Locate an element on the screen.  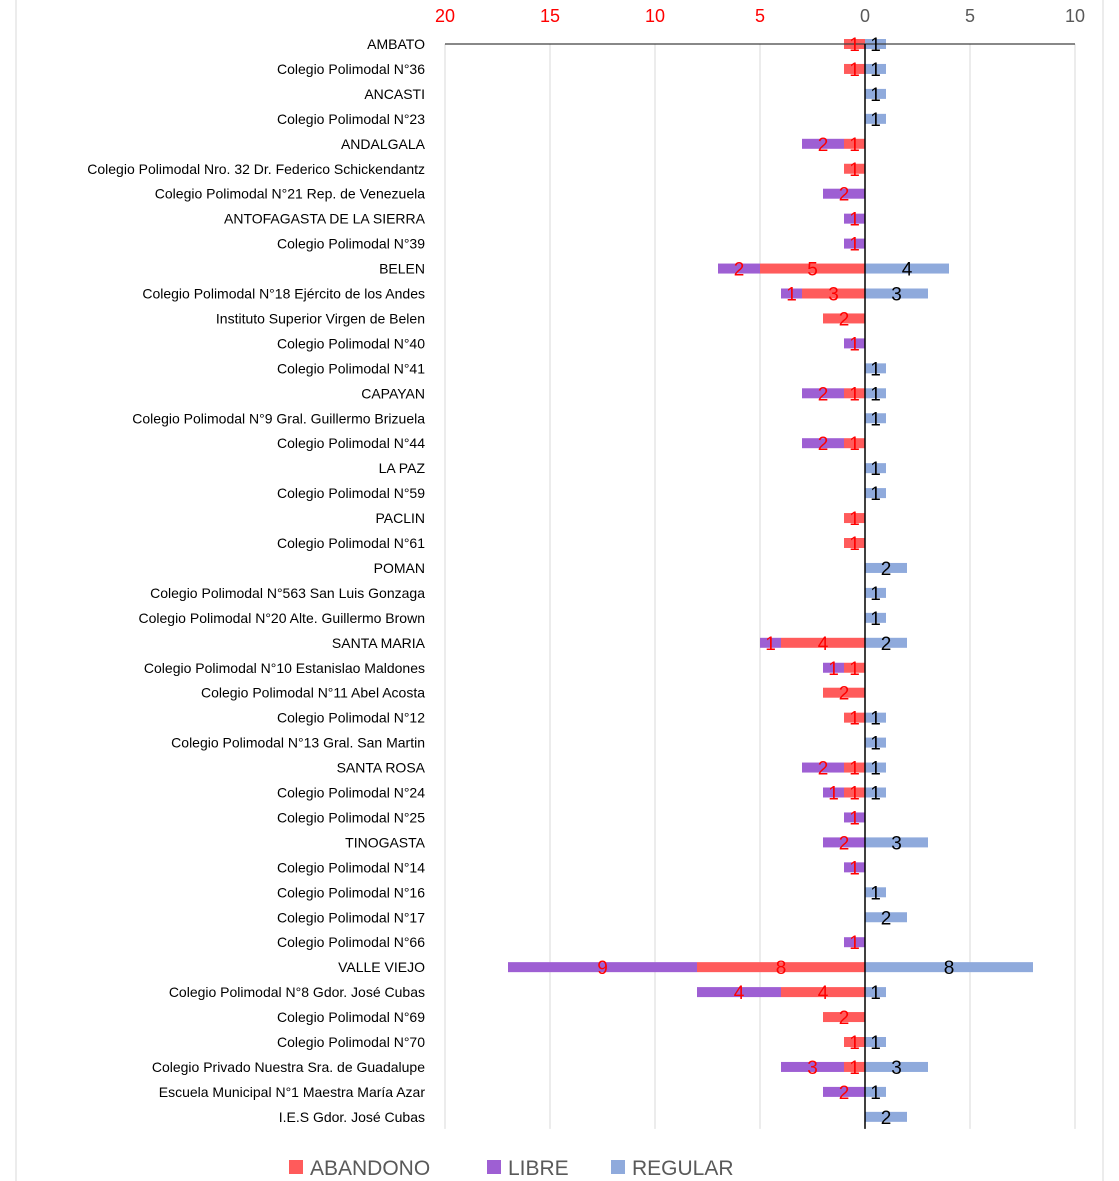
category-label: Colegio Polimodal N°17 is located at coordinates (351, 917).